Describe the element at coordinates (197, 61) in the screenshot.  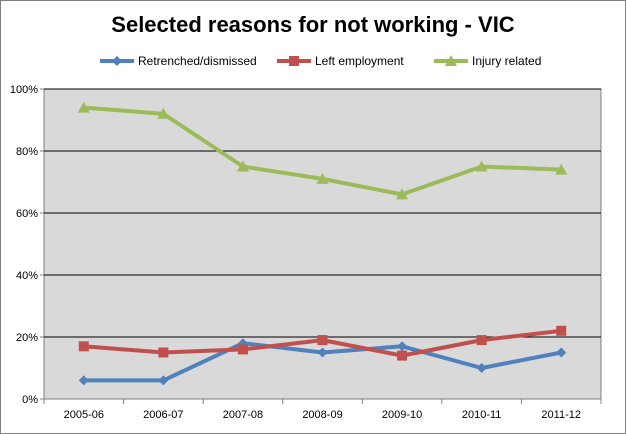
I see `legend-label: Retrenched/dismissed` at that location.